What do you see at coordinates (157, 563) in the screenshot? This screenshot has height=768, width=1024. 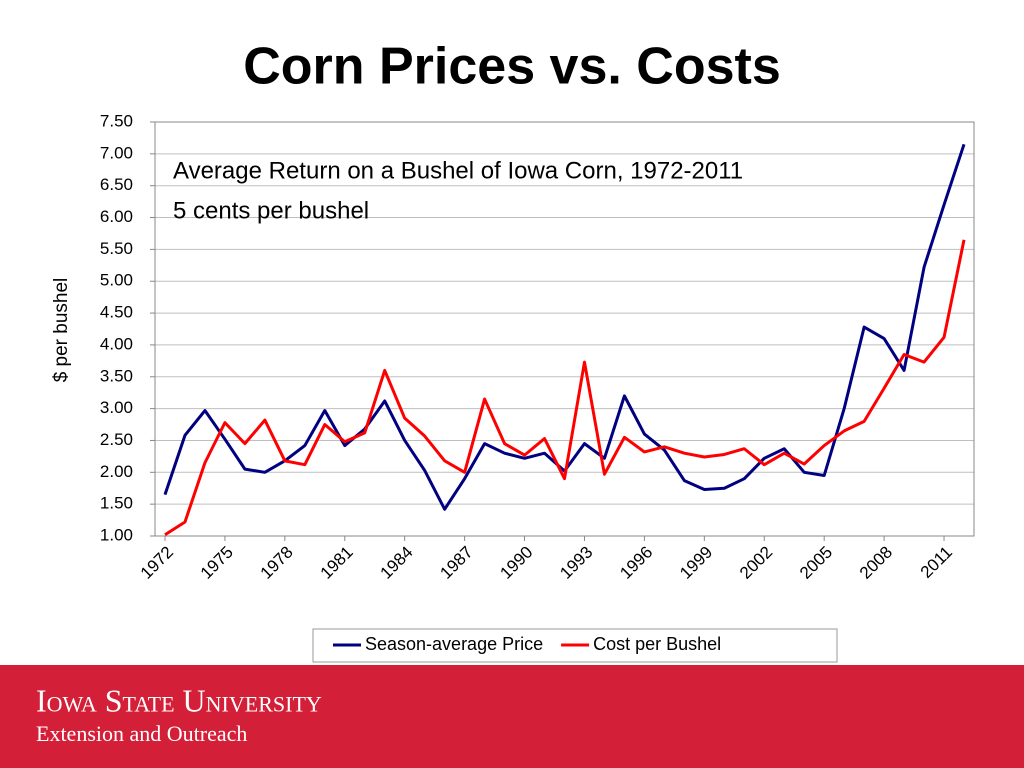 I see `x-tick-label: 1972` at bounding box center [157, 563].